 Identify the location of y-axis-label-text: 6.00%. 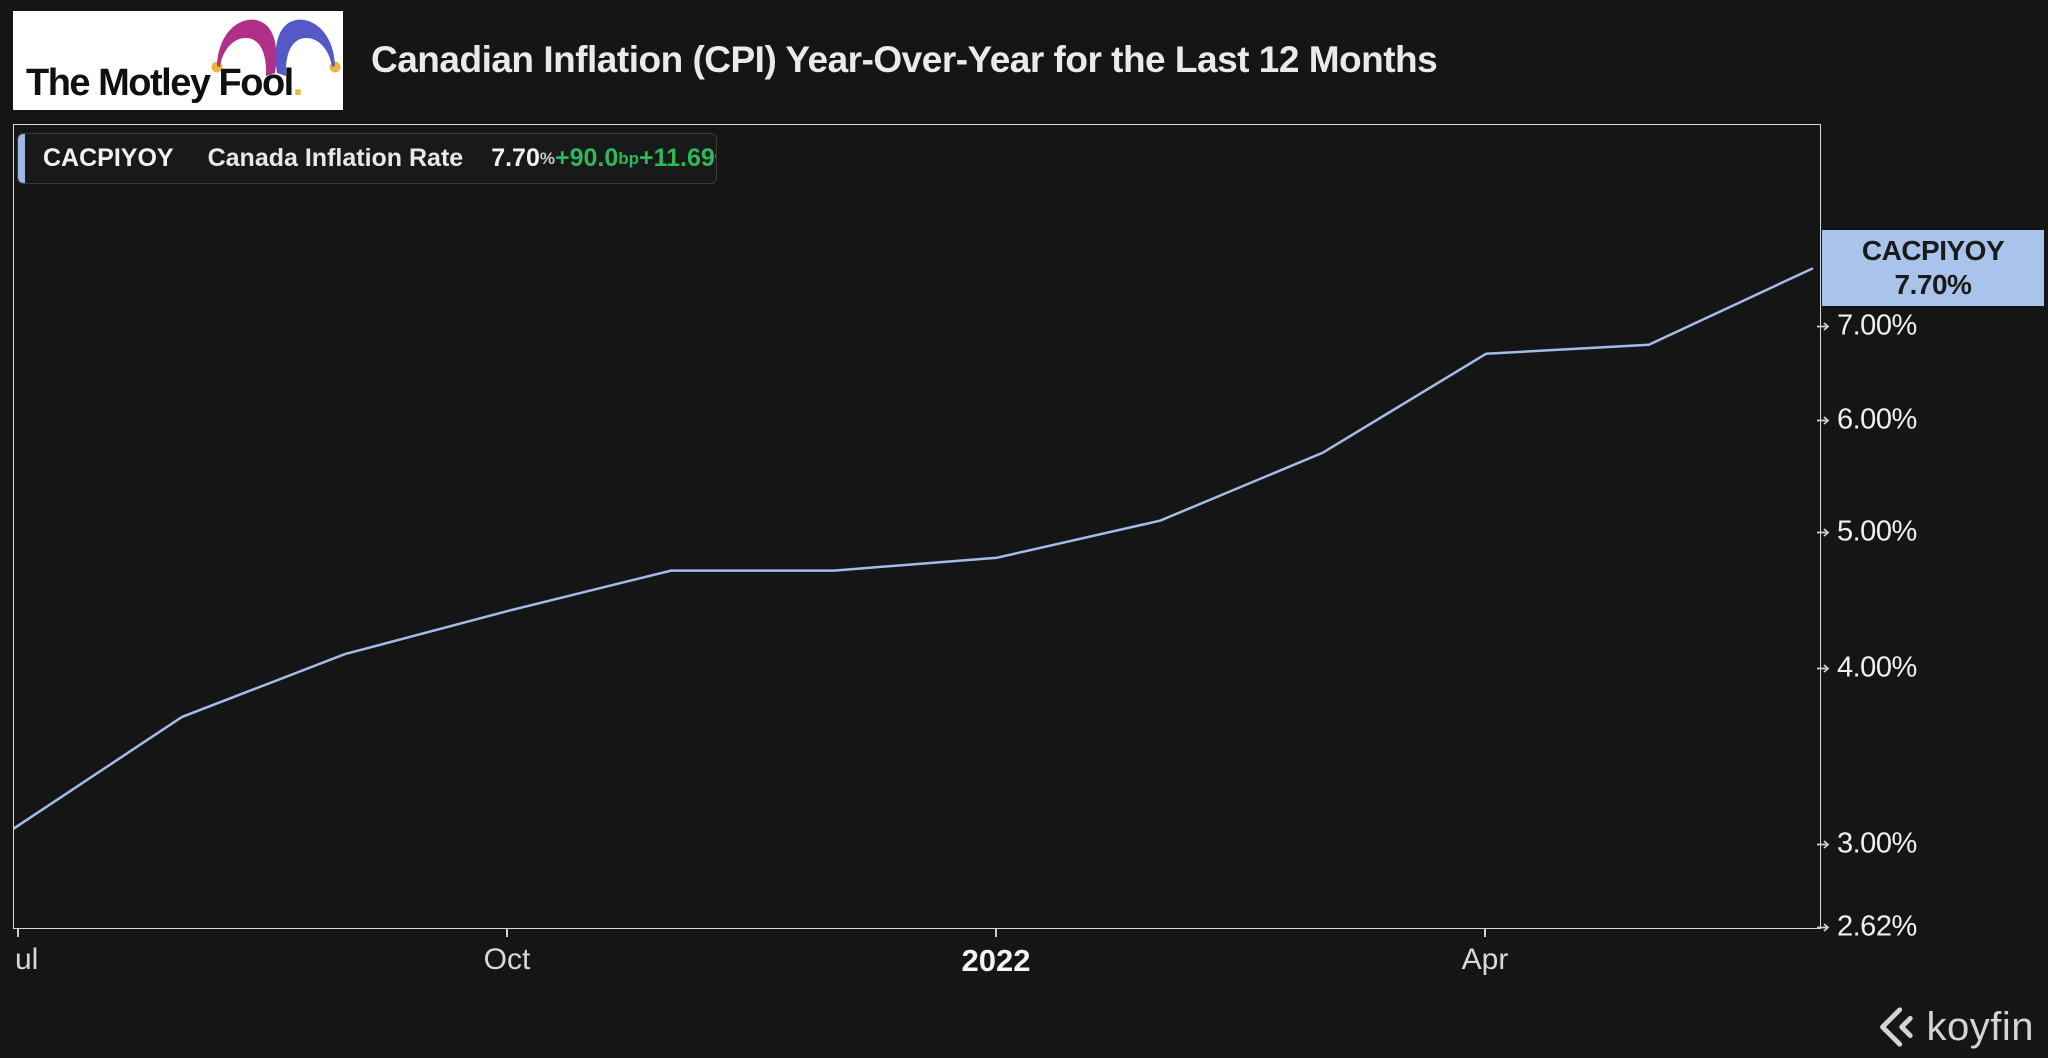
(1877, 419).